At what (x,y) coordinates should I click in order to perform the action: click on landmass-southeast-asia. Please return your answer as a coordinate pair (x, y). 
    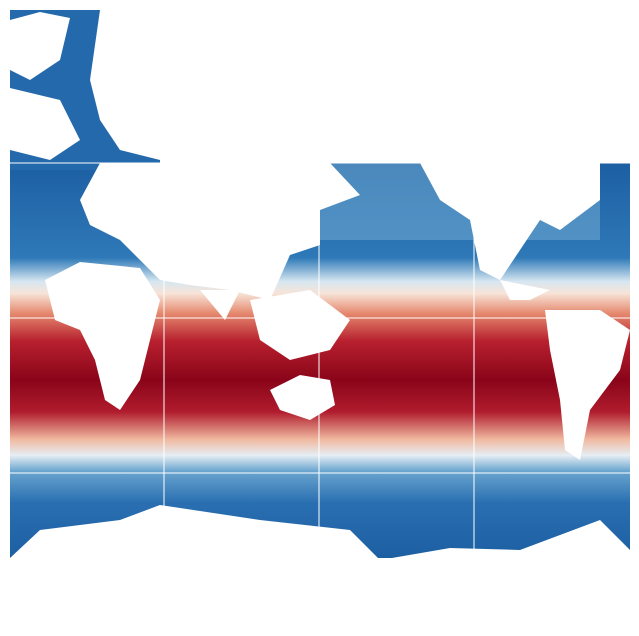
    Looking at the image, I should click on (300, 325).